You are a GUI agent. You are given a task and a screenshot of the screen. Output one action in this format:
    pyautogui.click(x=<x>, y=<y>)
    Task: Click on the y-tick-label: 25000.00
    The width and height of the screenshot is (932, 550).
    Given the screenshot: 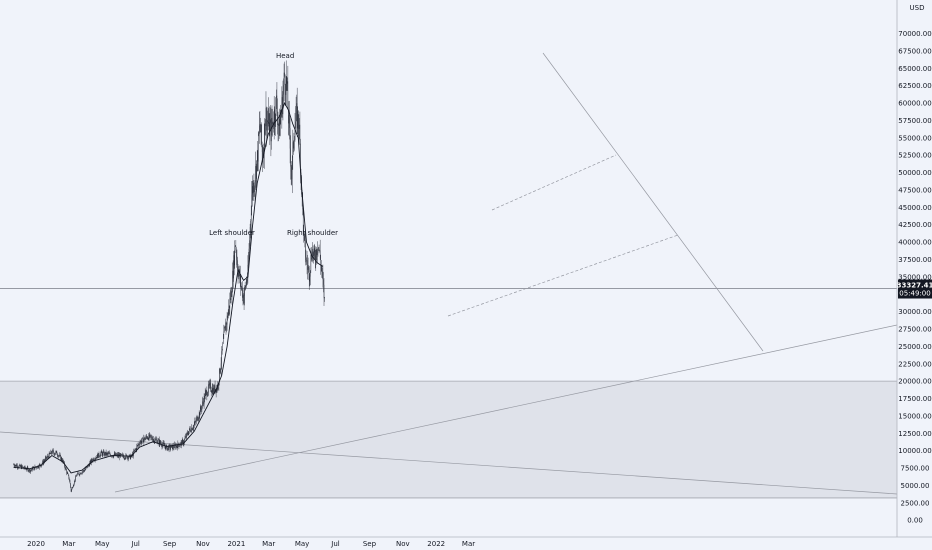 What is the action you would take?
    pyautogui.click(x=914, y=347)
    